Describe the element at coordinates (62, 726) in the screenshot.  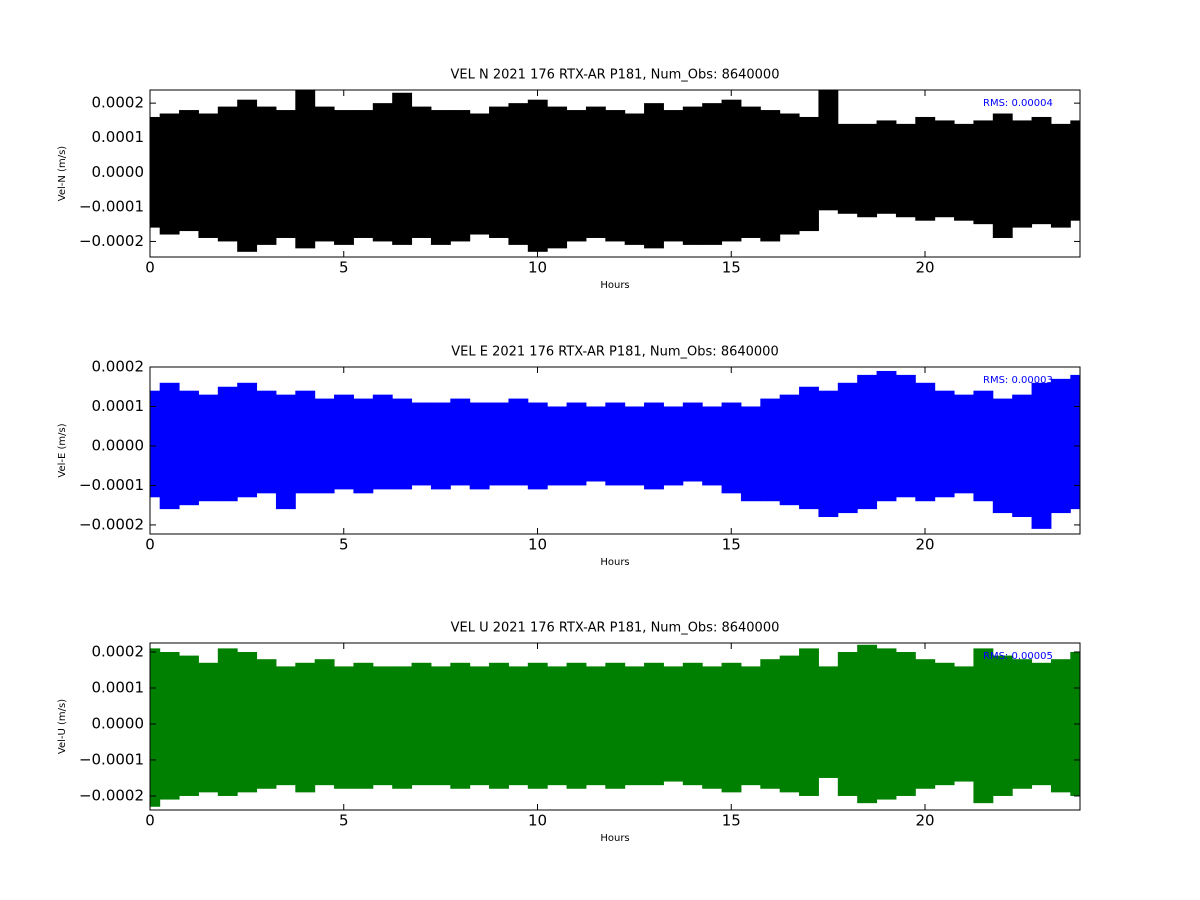
I see `y-axis-label: Vel-U (m/s)` at that location.